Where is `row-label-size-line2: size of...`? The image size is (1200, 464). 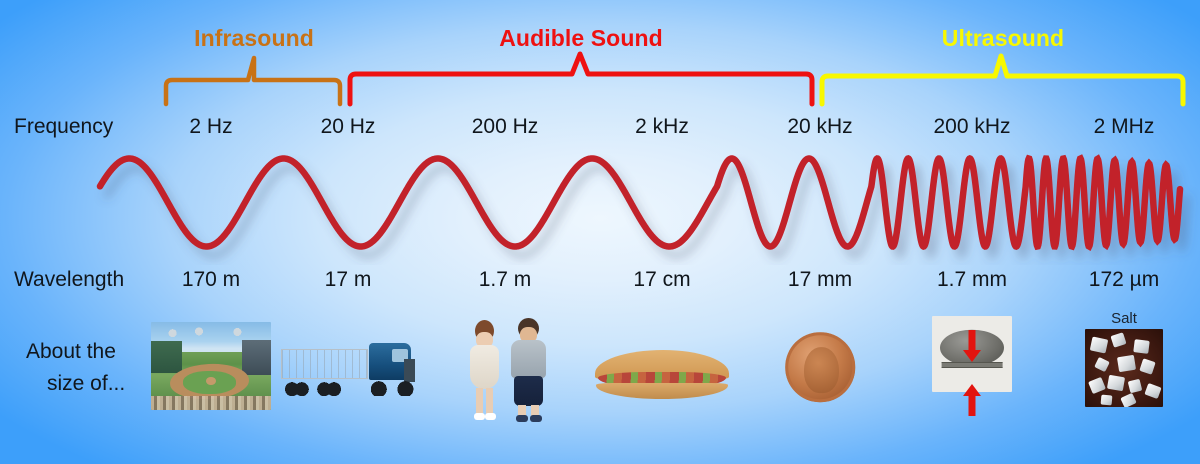
row-label-size-line2: size of... is located at coordinates (86, 383).